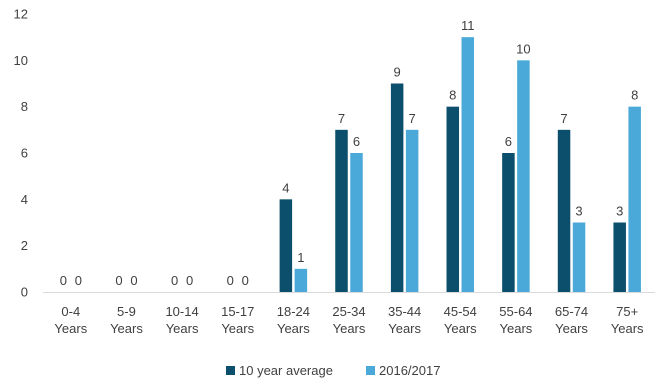 The image size is (661, 383). Describe the element at coordinates (24, 245) in the screenshot. I see `y-tick-label: 2` at that location.